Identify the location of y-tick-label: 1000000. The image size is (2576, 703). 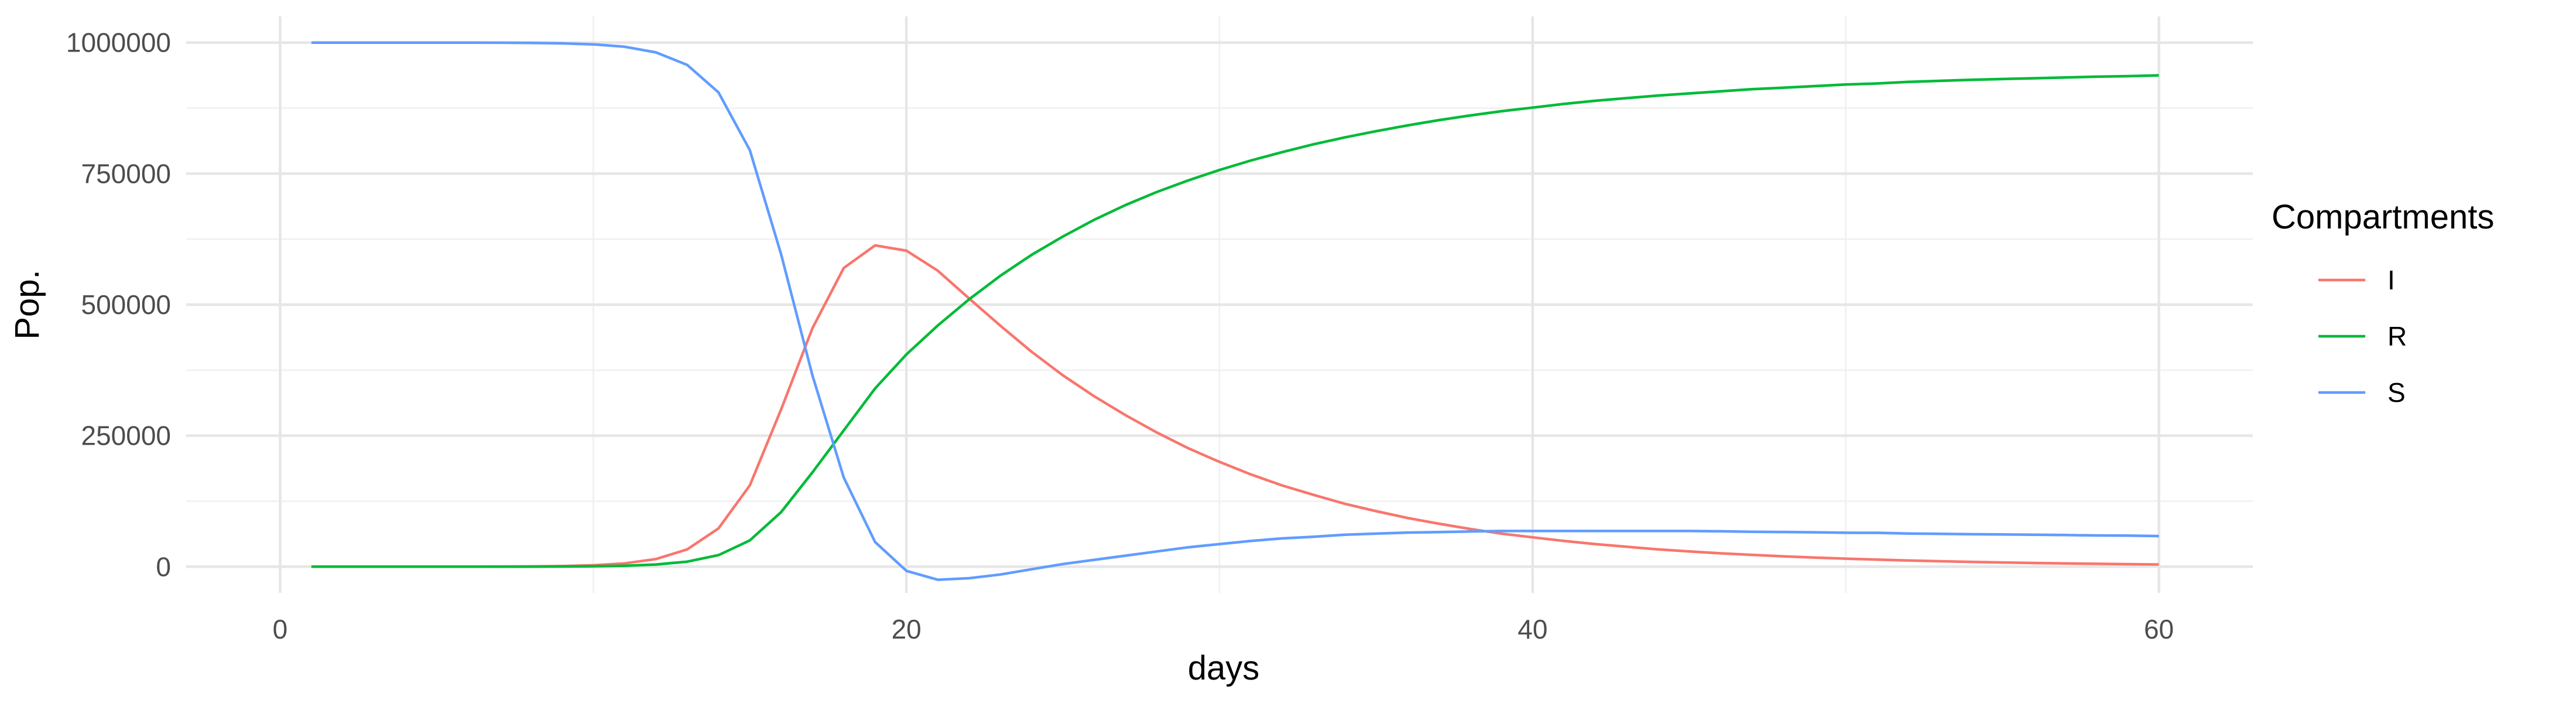
(118, 43).